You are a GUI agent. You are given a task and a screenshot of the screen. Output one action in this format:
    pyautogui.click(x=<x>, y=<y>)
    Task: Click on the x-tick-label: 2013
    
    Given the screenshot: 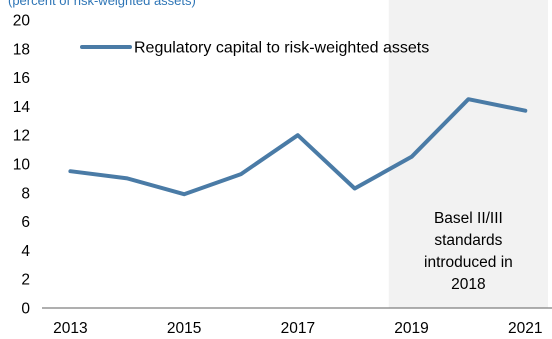 What is the action you would take?
    pyautogui.click(x=70, y=328)
    